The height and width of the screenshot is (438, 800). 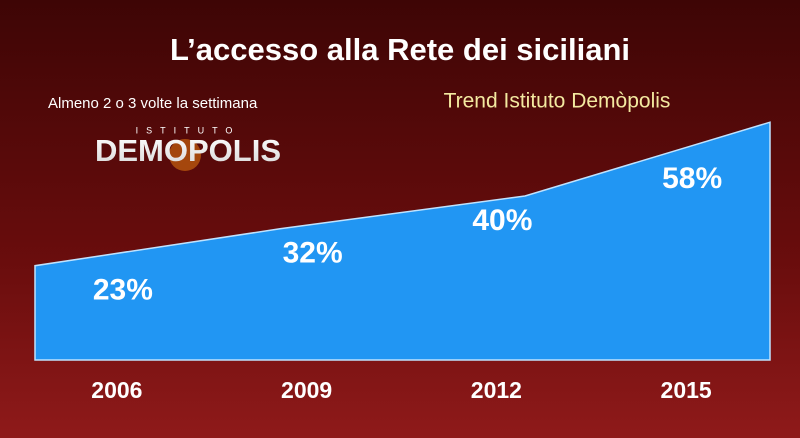 What do you see at coordinates (496, 390) in the screenshot?
I see `x-tick-label: 2012` at bounding box center [496, 390].